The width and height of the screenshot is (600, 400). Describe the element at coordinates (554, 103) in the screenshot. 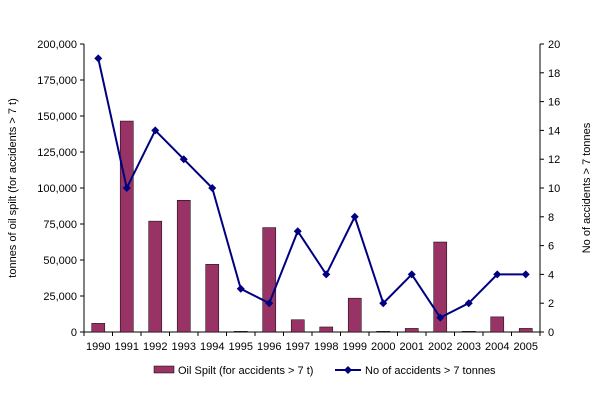

I see `right-tick-label: 16` at that location.